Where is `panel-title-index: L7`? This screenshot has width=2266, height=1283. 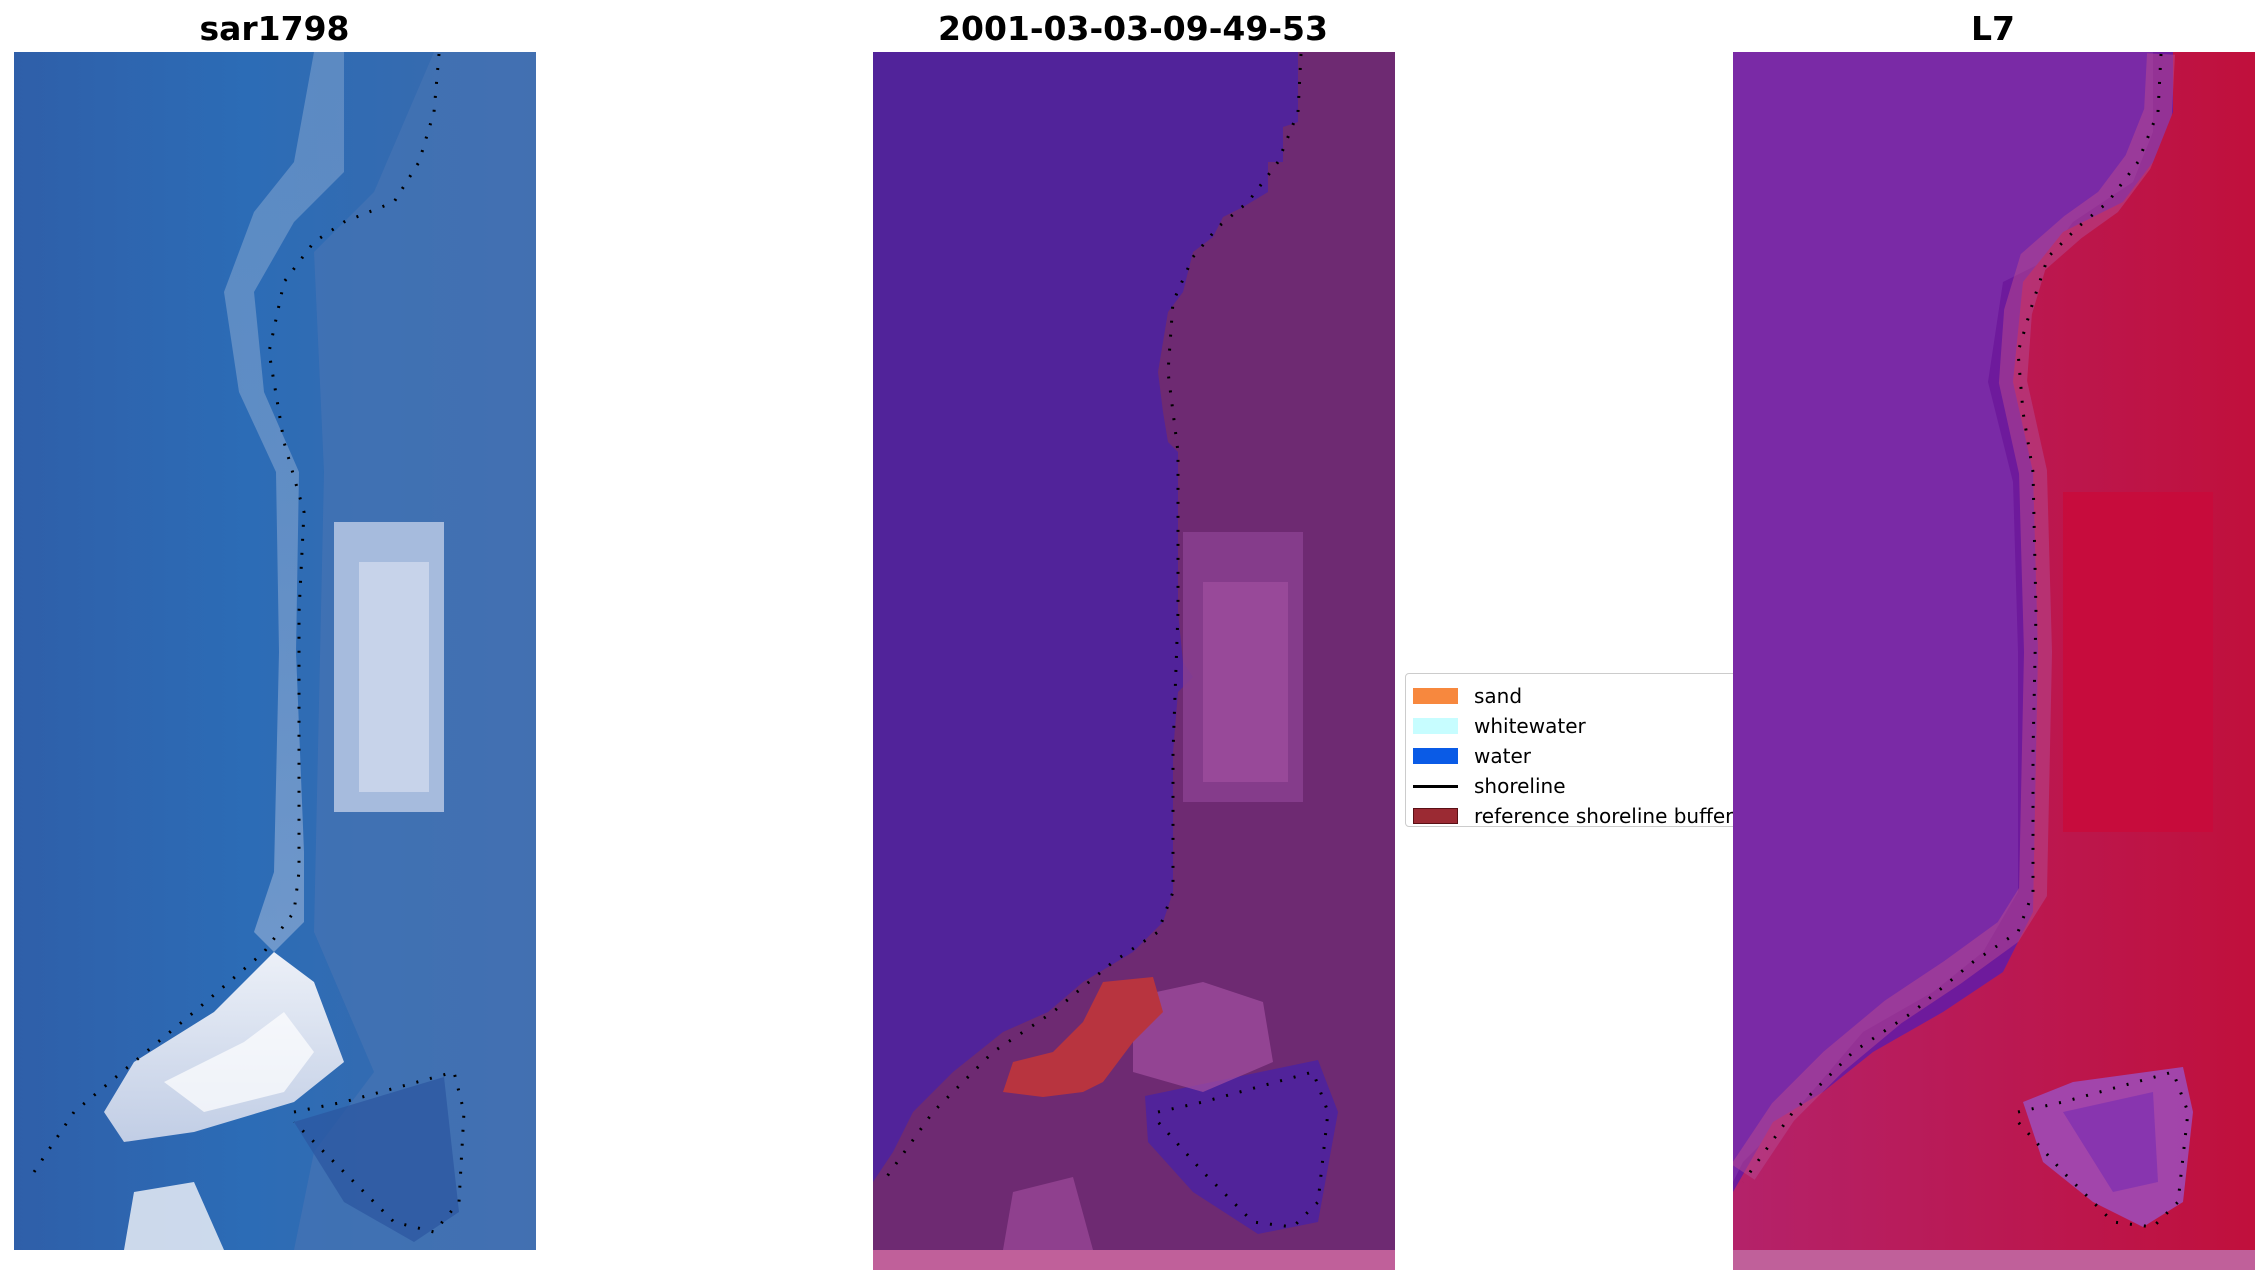 panel-title-index: L7 is located at coordinates (1993, 28).